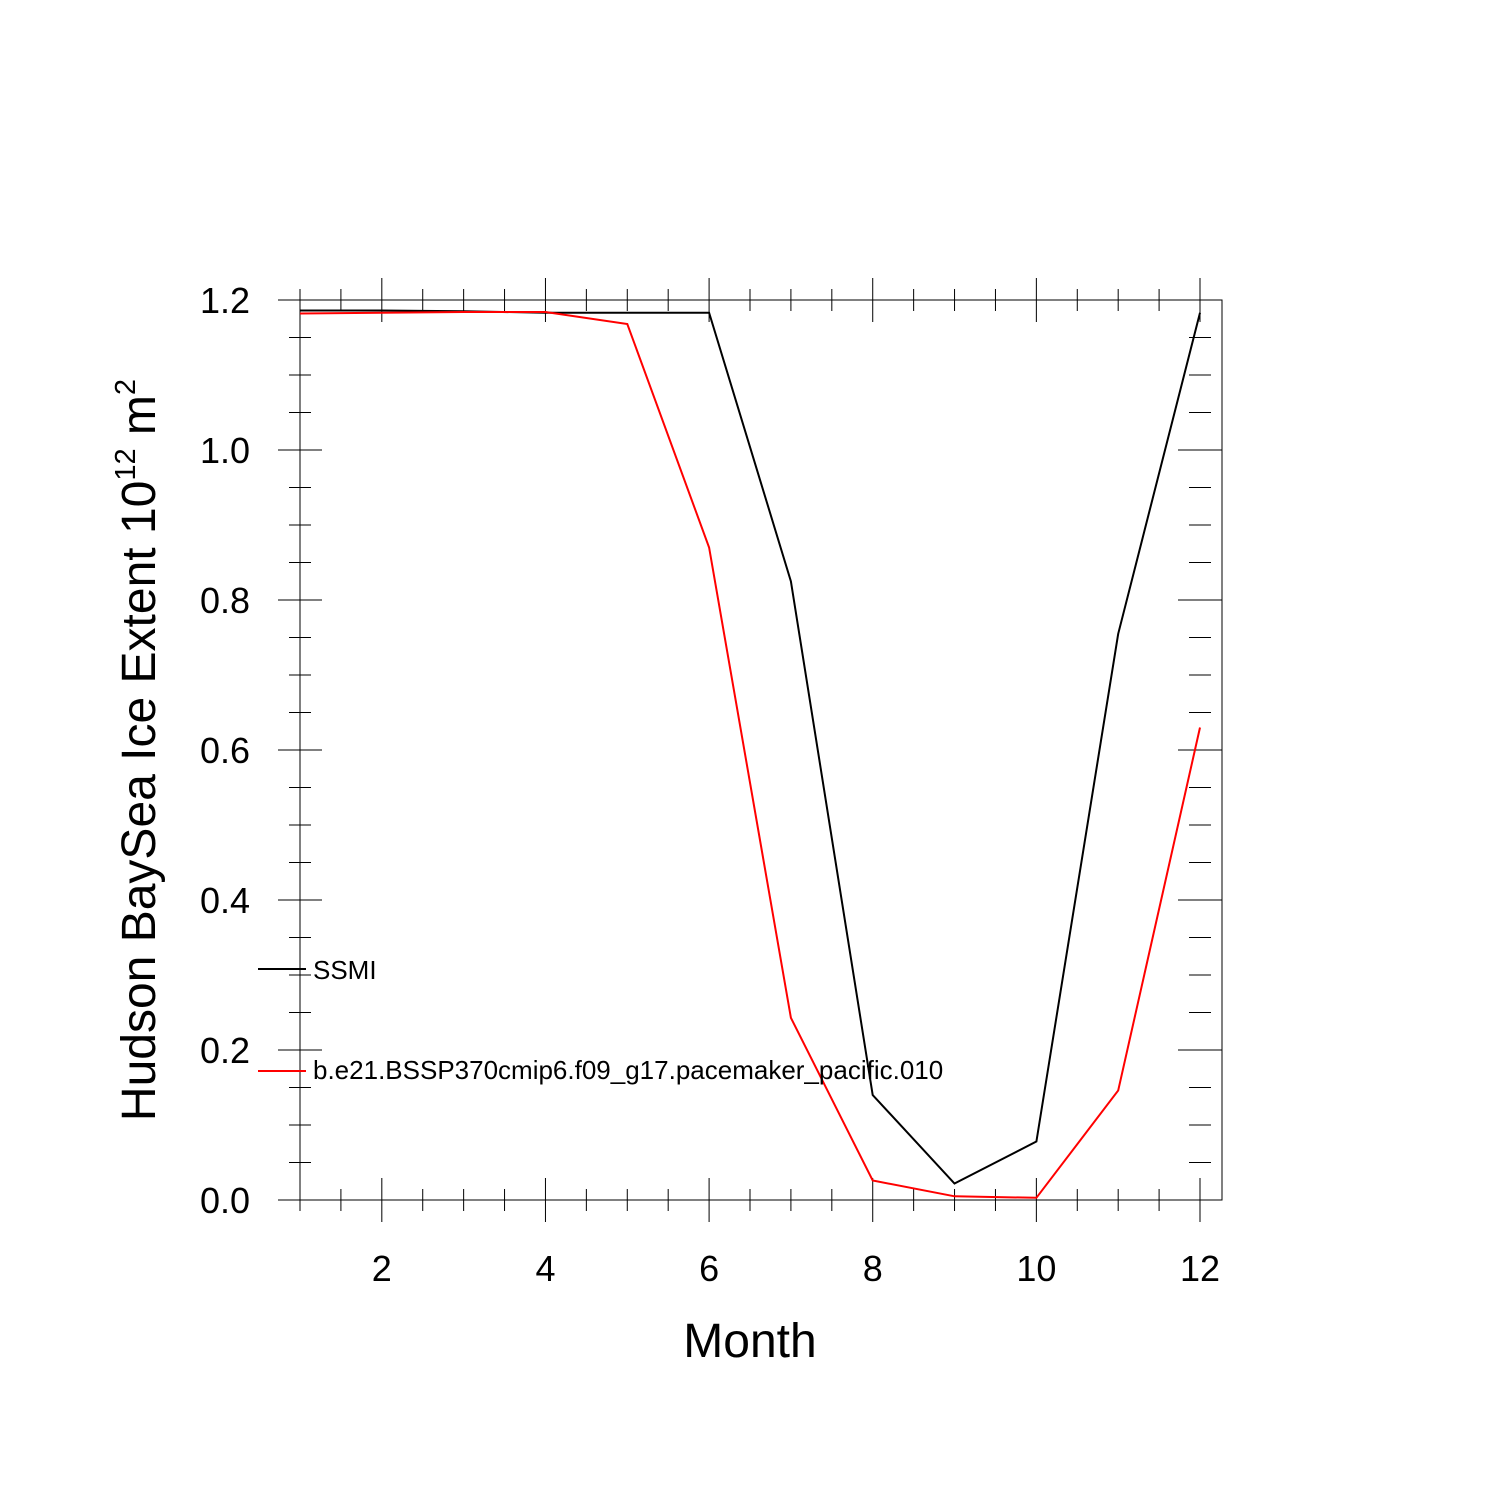 The height and width of the screenshot is (1500, 1500). I want to click on y-axis-label-exponent: 12, so click(126, 464).